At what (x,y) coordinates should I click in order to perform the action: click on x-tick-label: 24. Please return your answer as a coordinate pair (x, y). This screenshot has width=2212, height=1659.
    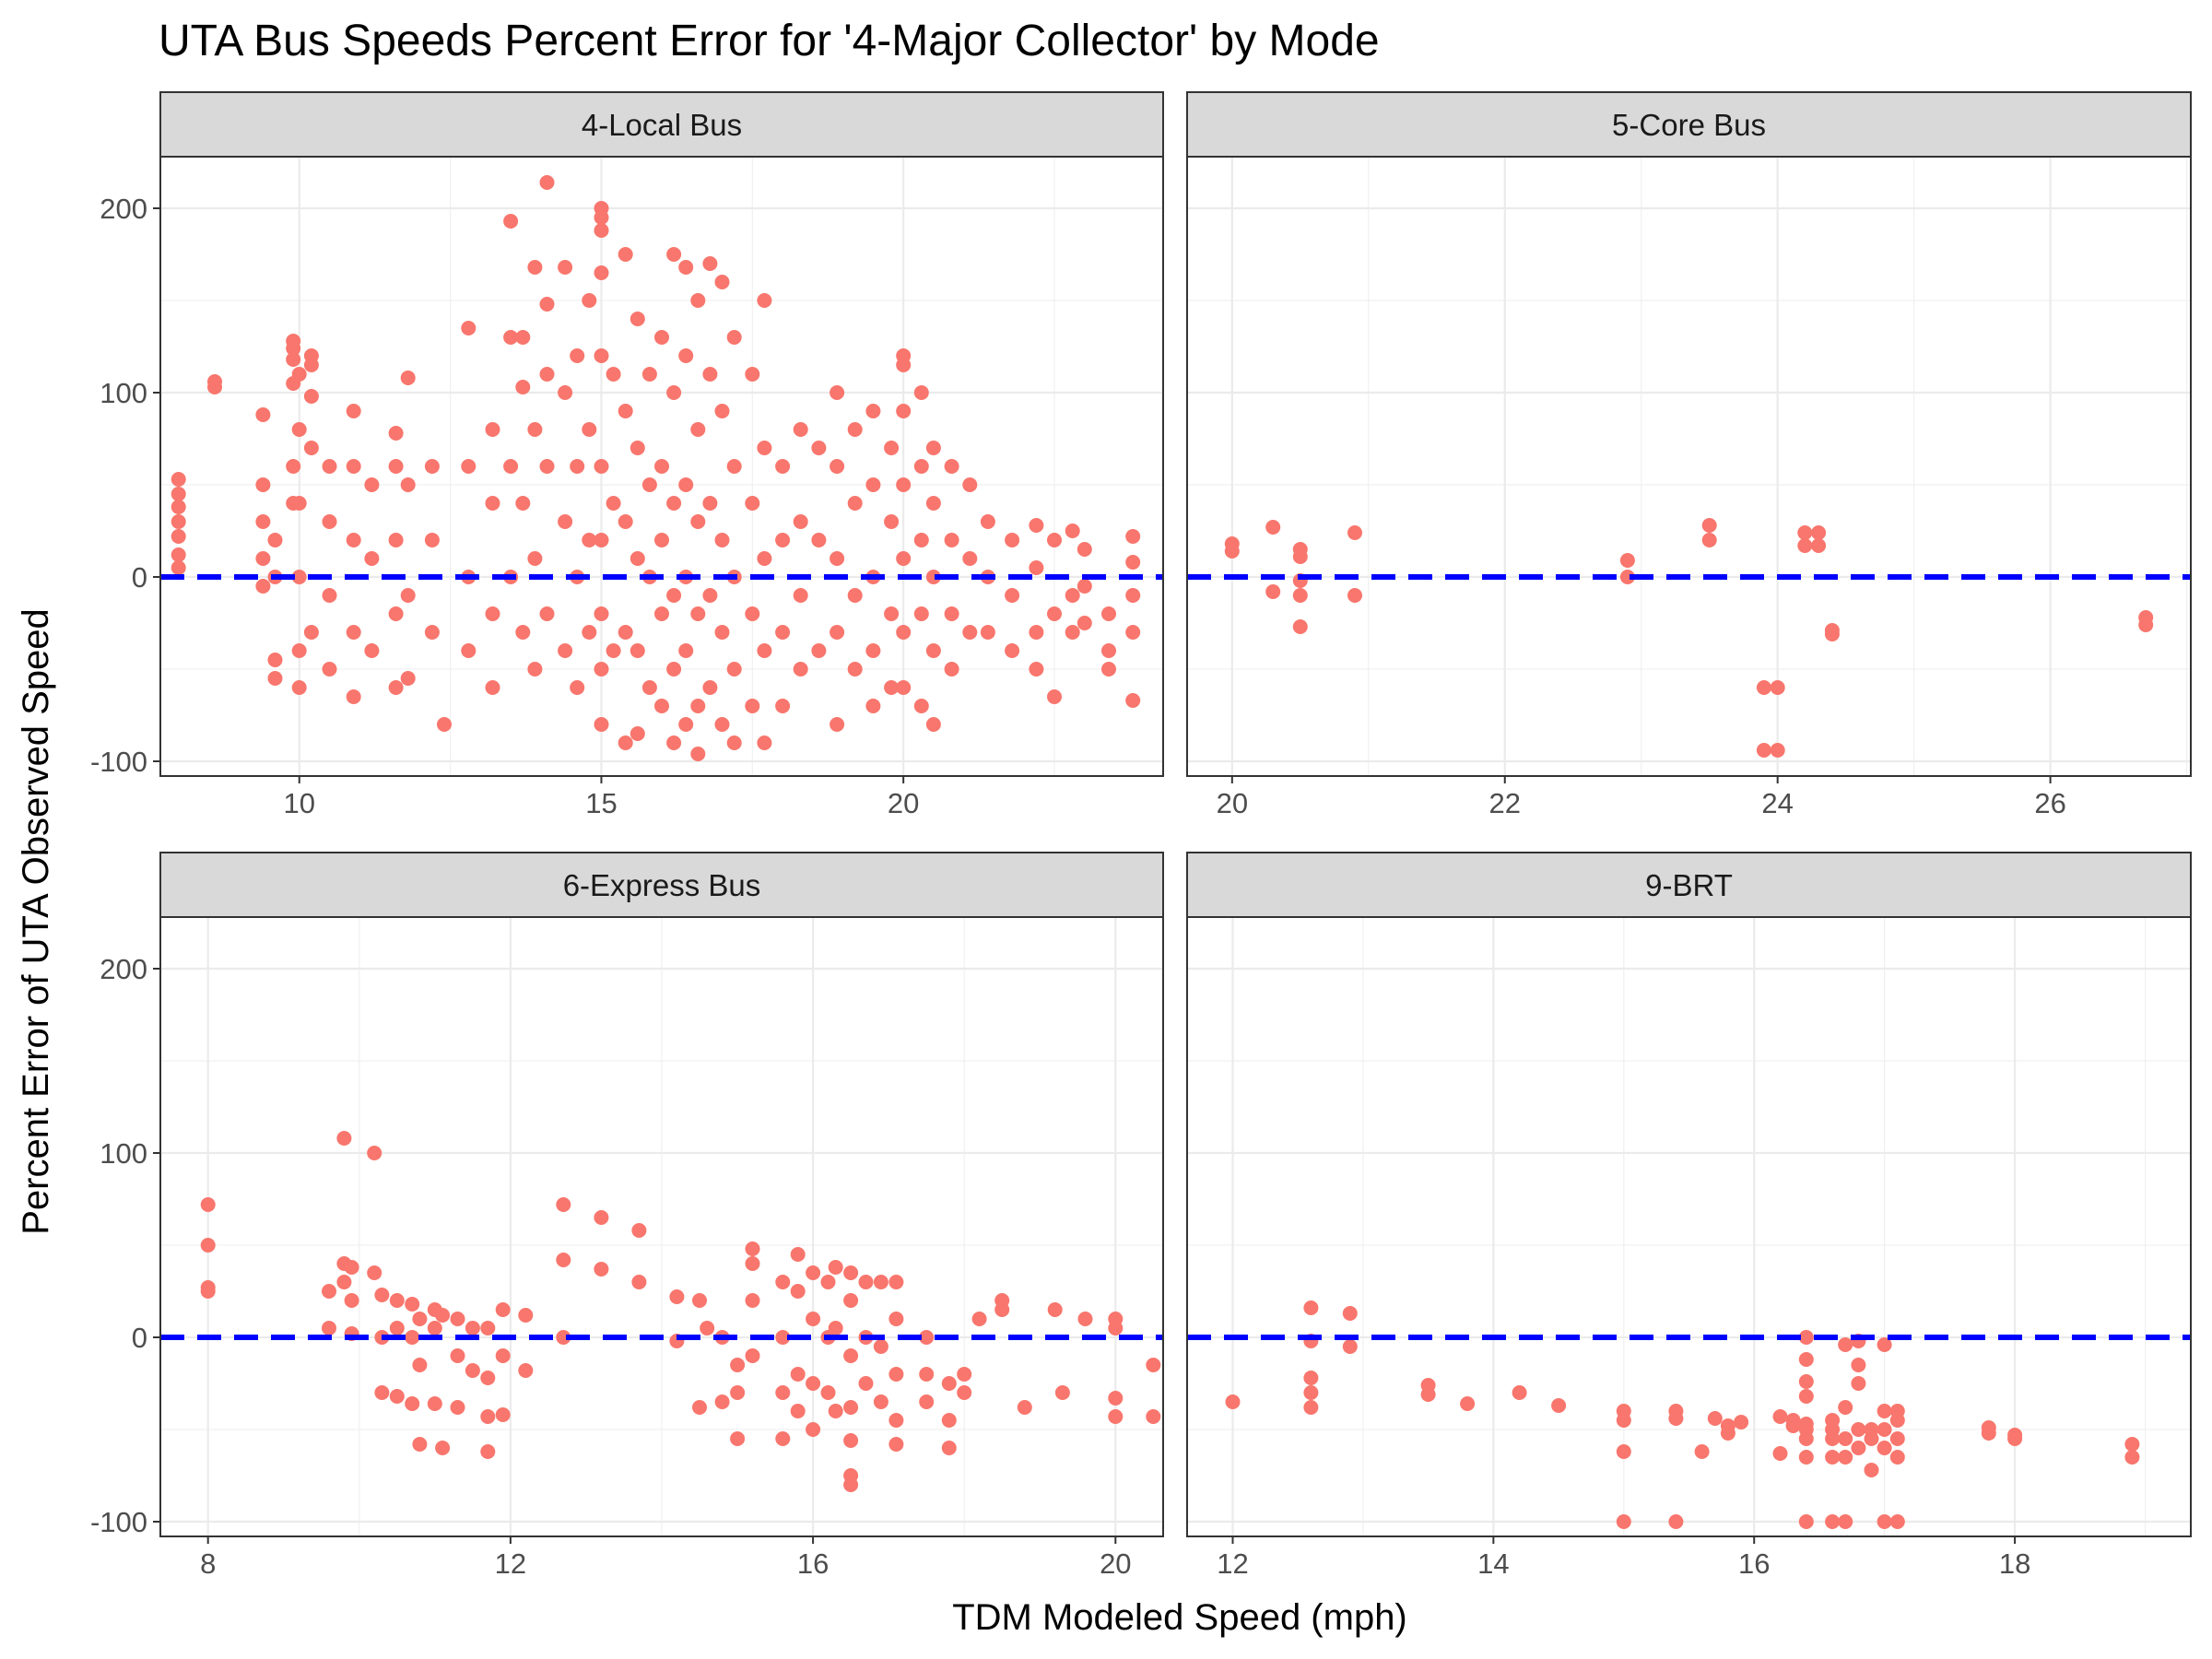
    Looking at the image, I should click on (1777, 803).